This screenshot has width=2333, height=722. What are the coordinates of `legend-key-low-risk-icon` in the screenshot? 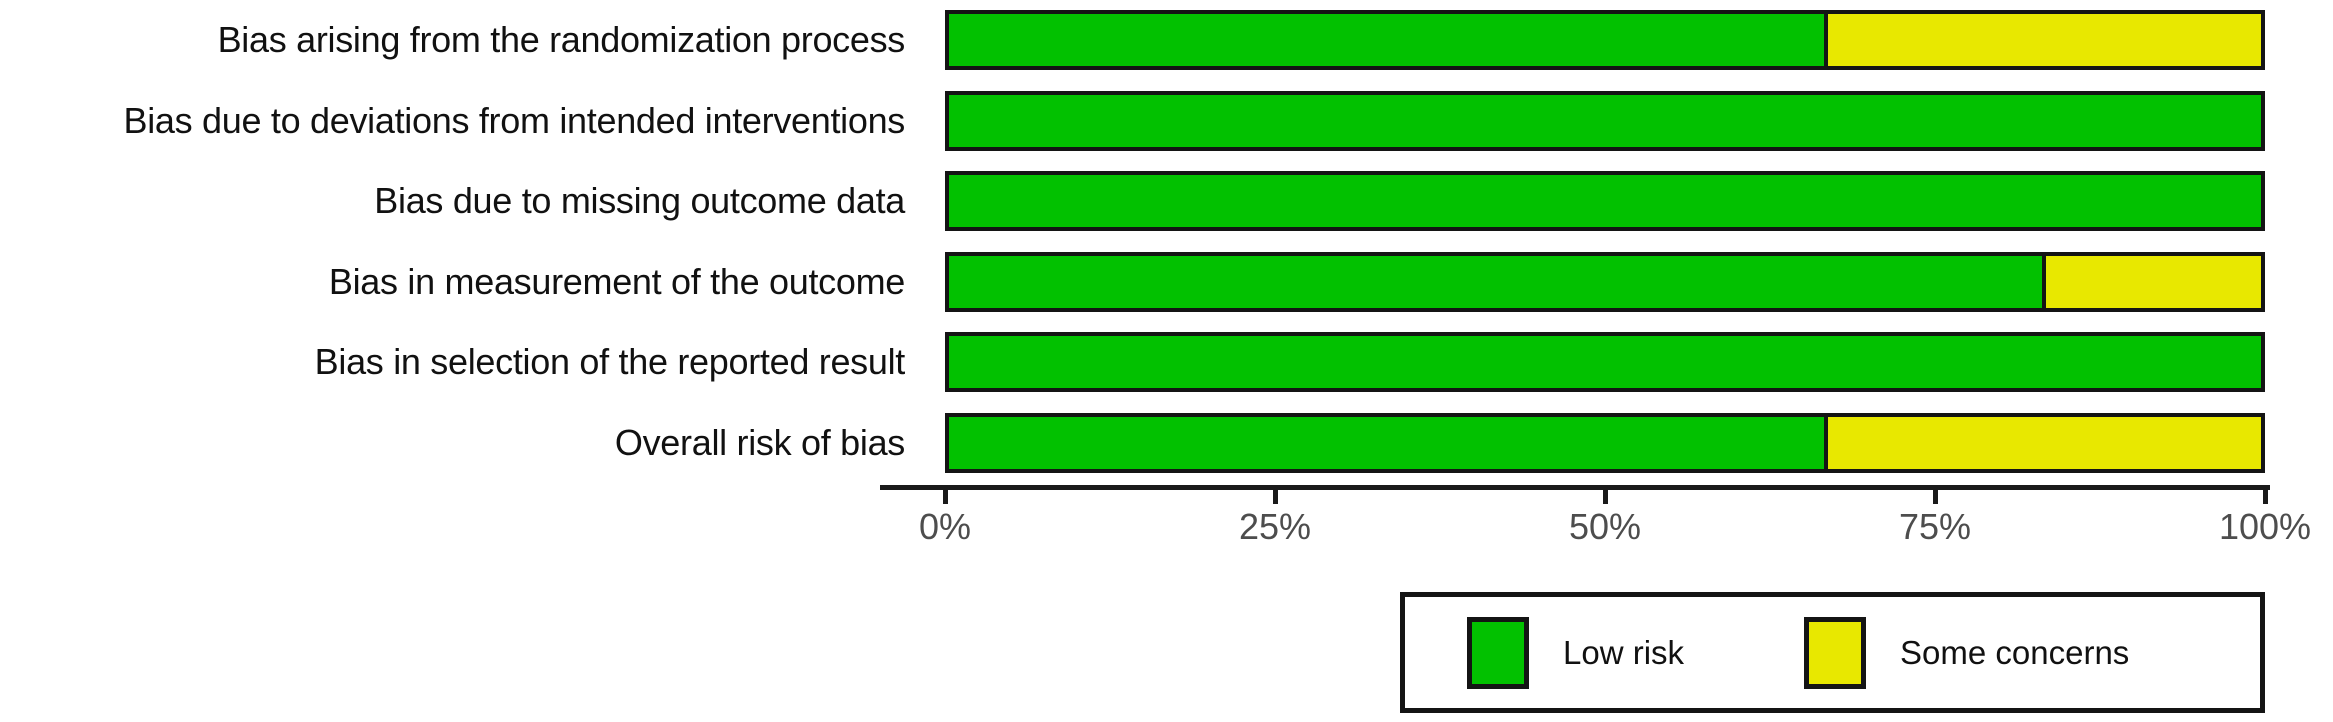 It's located at (1498, 652).